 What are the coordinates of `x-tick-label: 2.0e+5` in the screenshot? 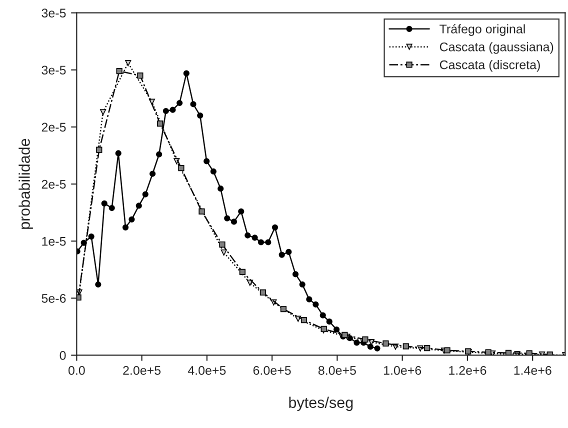 It's located at (142, 370).